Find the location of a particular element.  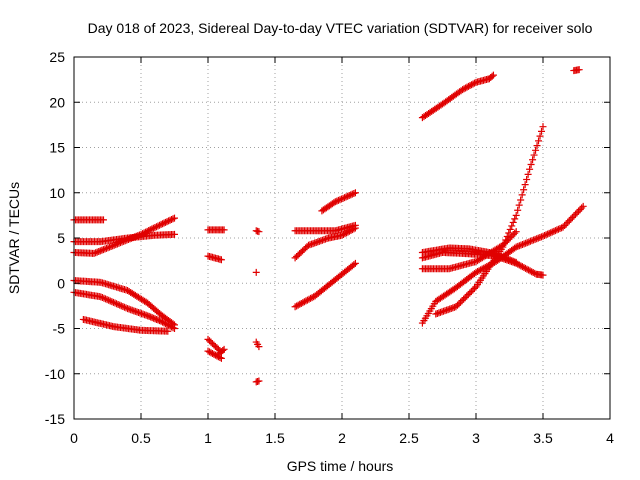

series-arc-h is located at coordinates (214, 258).